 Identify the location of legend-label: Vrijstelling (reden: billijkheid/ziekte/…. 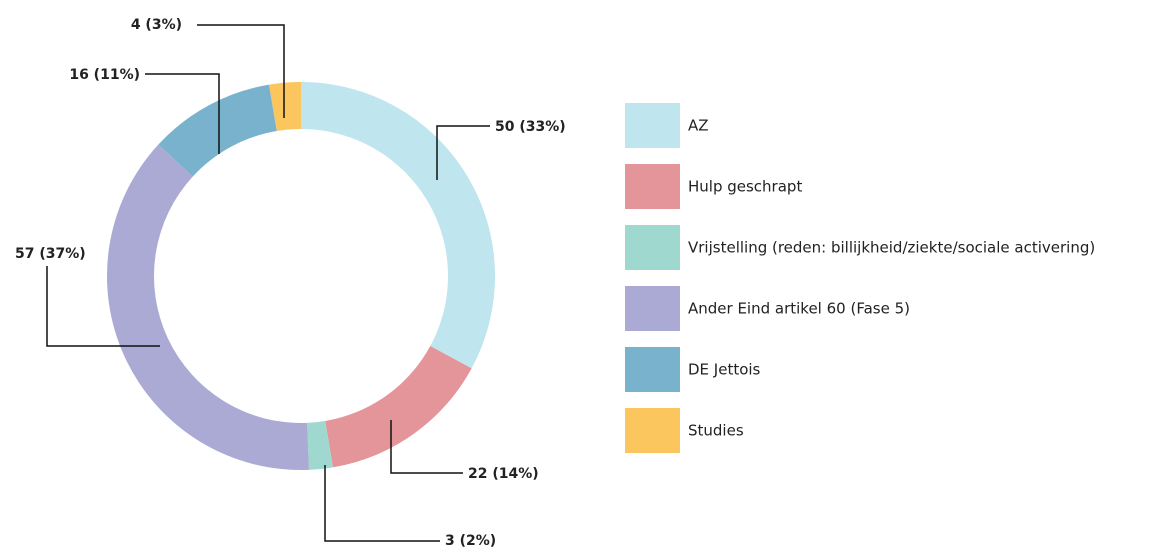
(891, 248).